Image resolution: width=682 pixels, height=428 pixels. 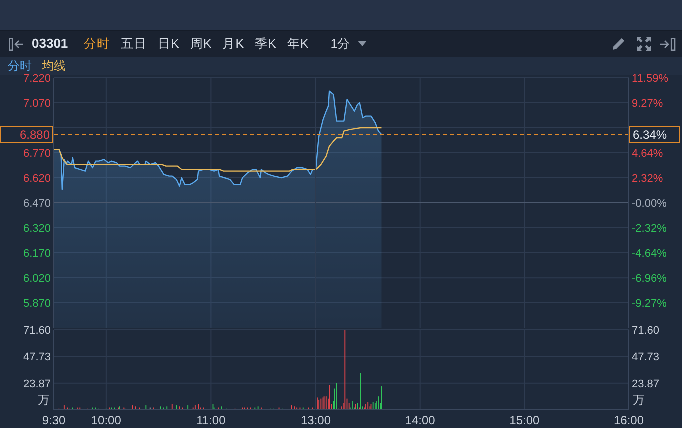 I want to click on y2-tick-label: 47.73, so click(x=646, y=358).